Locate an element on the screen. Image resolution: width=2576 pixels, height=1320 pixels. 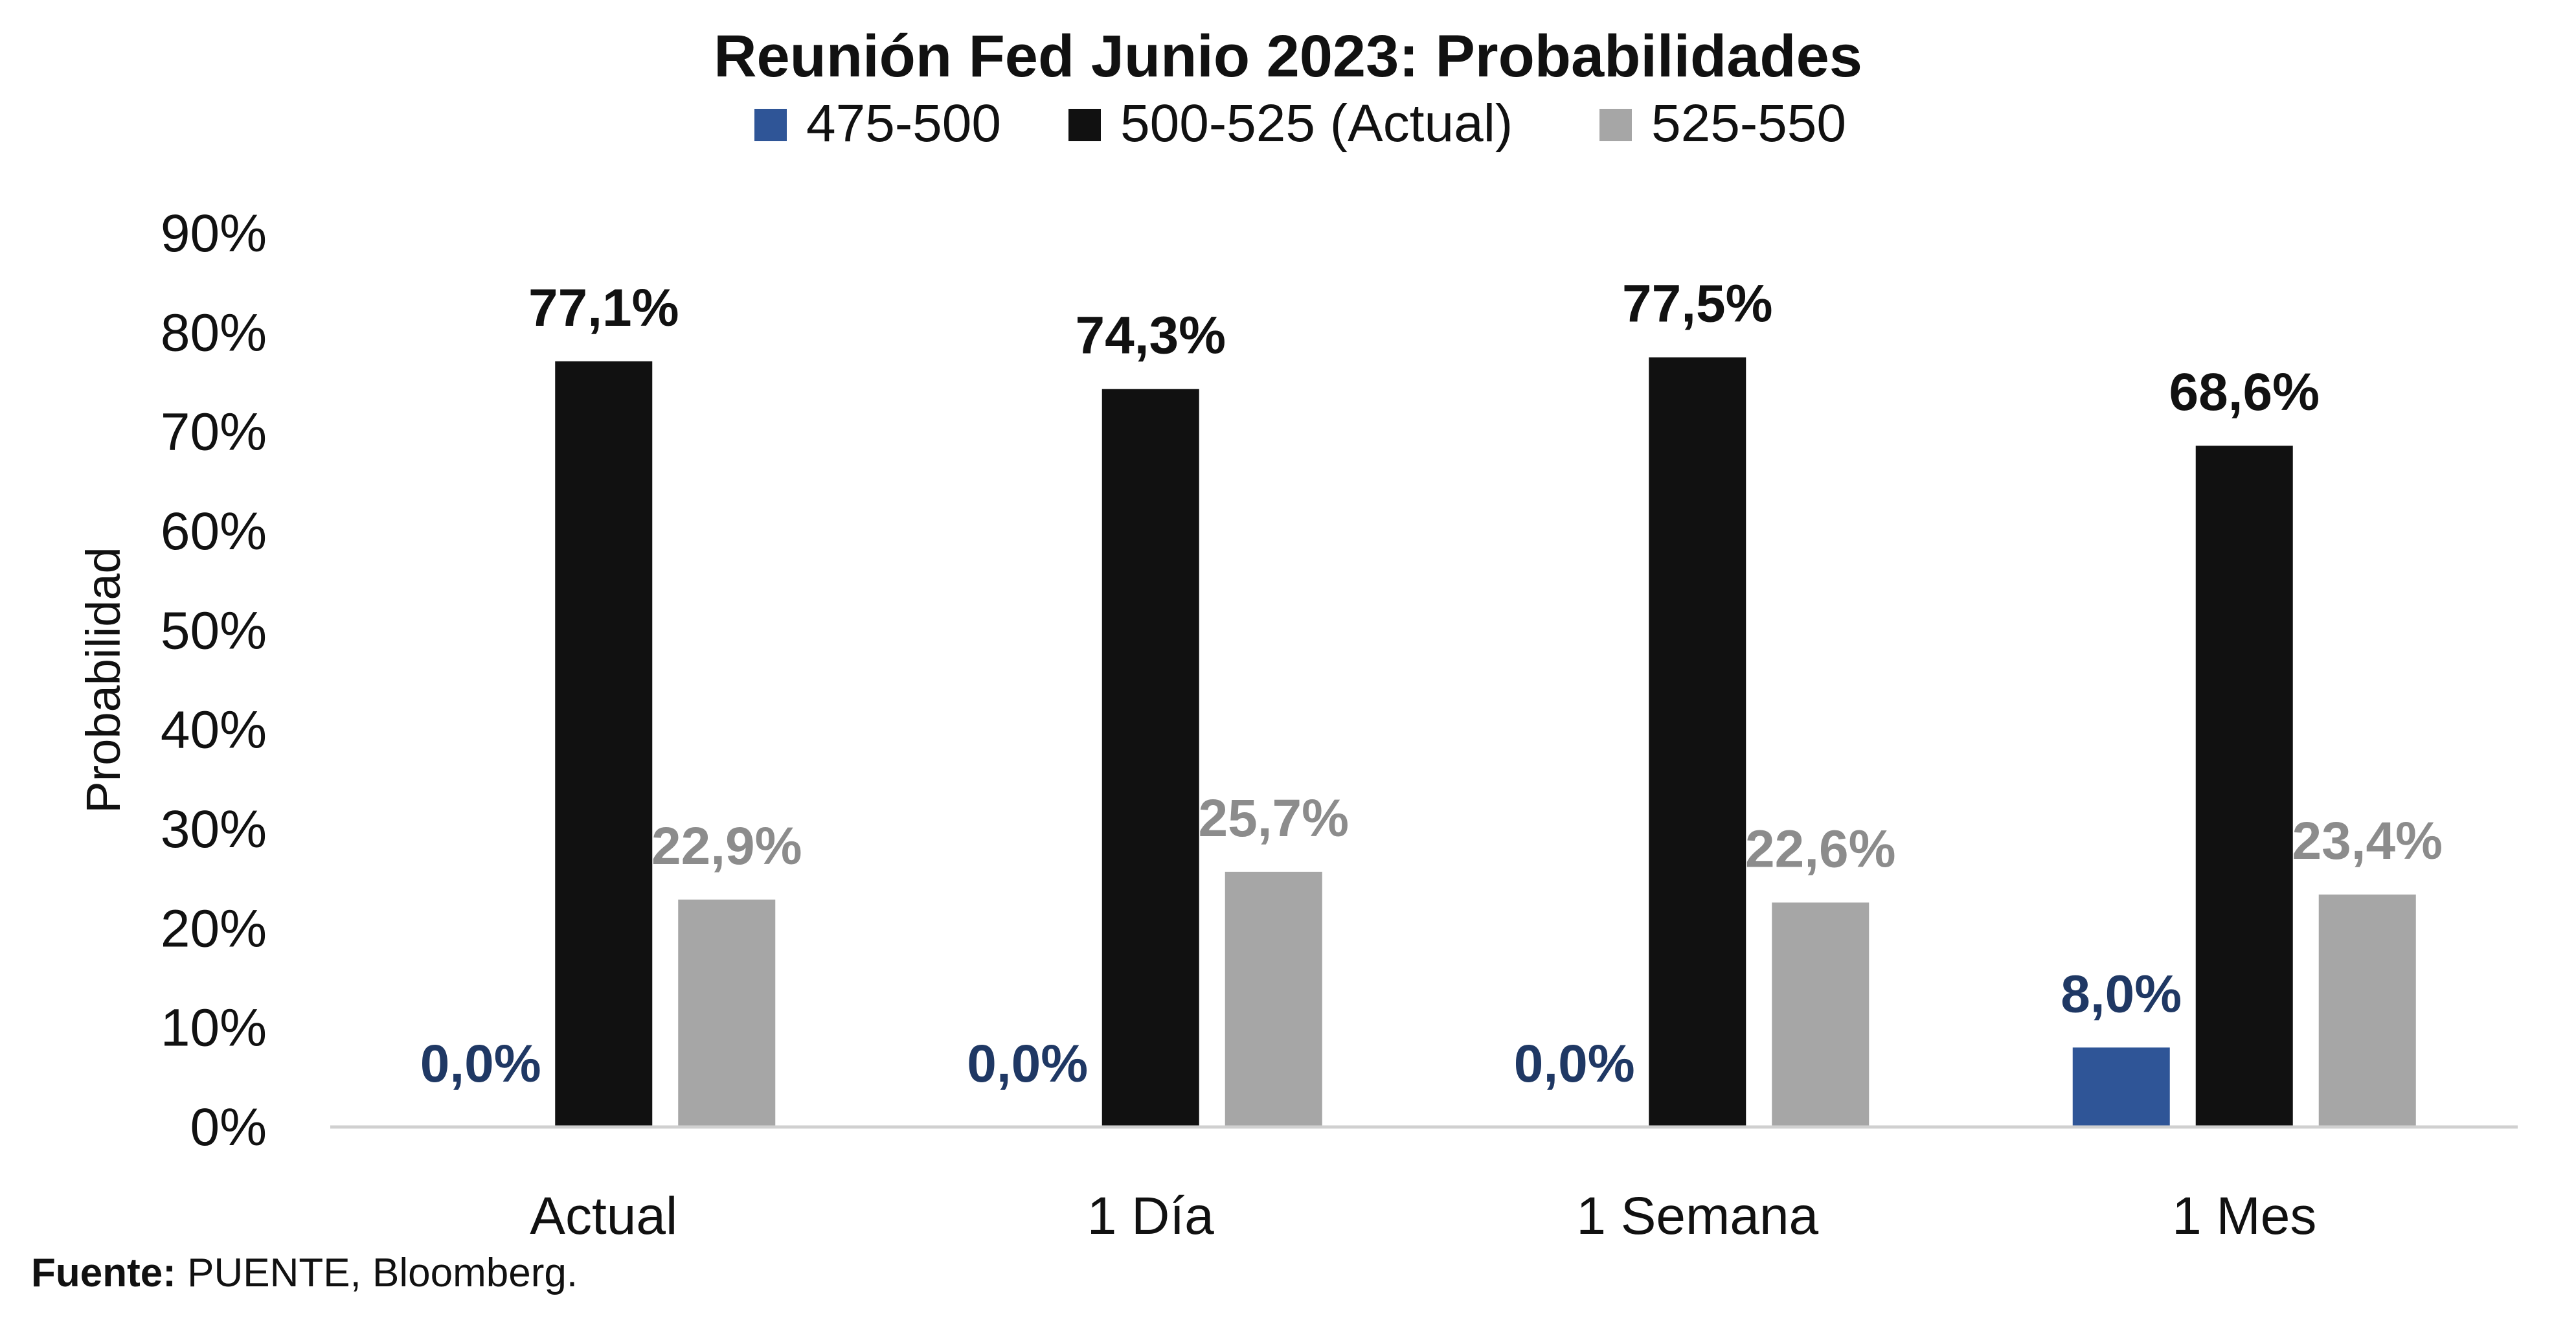
chart-title: Reunión Fed Junio 2023: Probabilidades is located at coordinates (1288, 56).